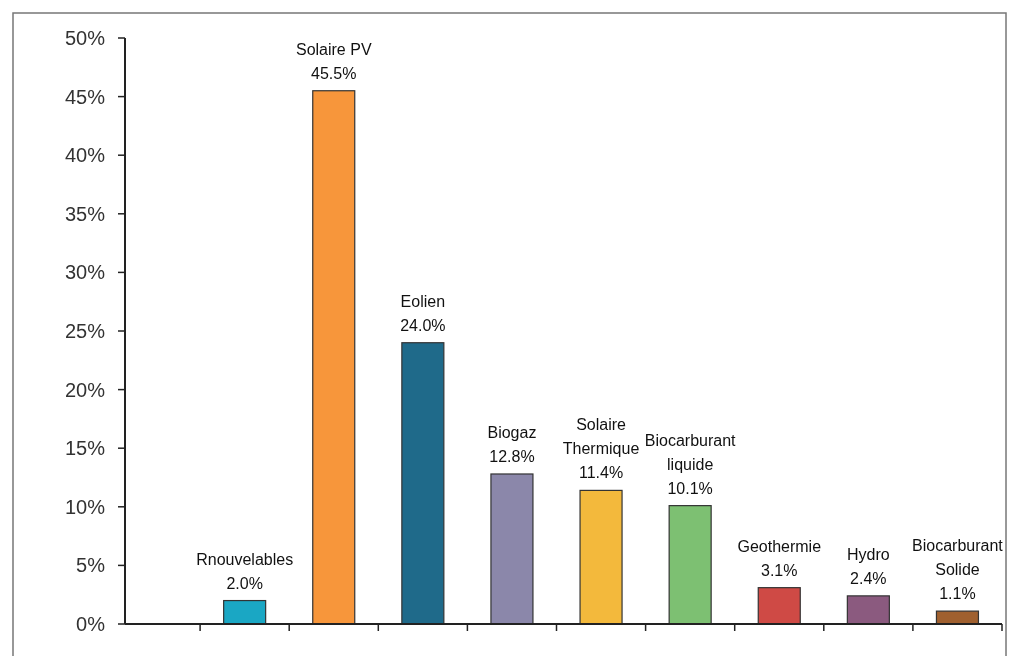  I want to click on y-tick-label: 40%, so click(85, 155).